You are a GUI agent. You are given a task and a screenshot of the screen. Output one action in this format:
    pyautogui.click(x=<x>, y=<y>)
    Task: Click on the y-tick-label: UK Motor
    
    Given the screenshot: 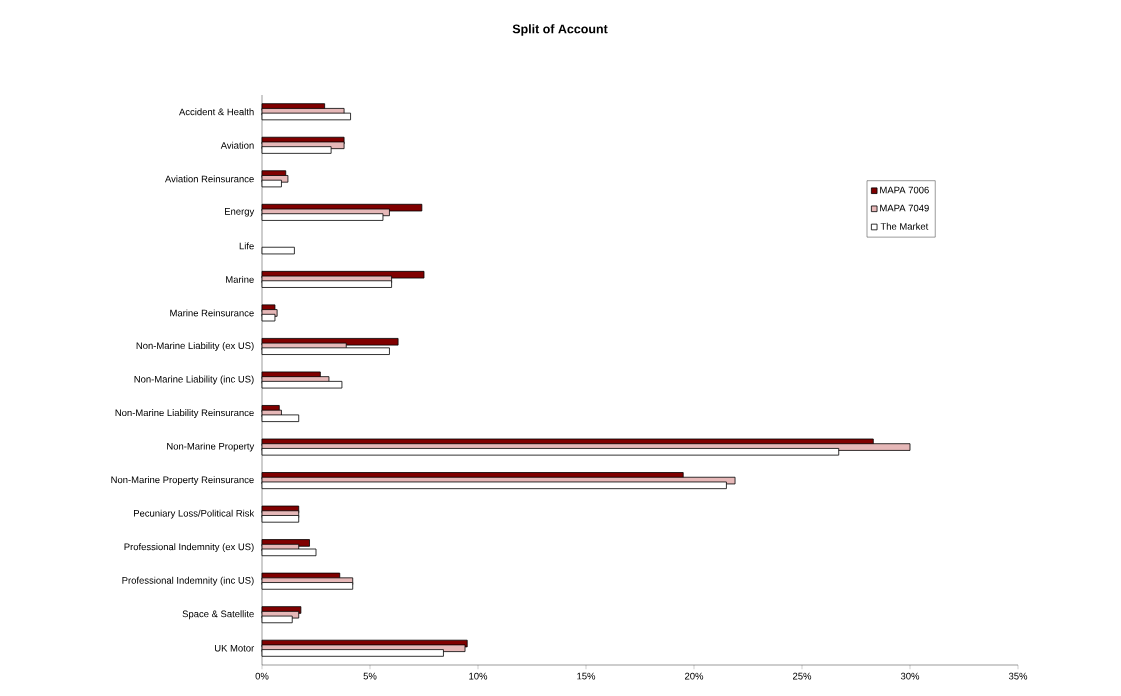 What is the action you would take?
    pyautogui.click(x=234, y=648)
    